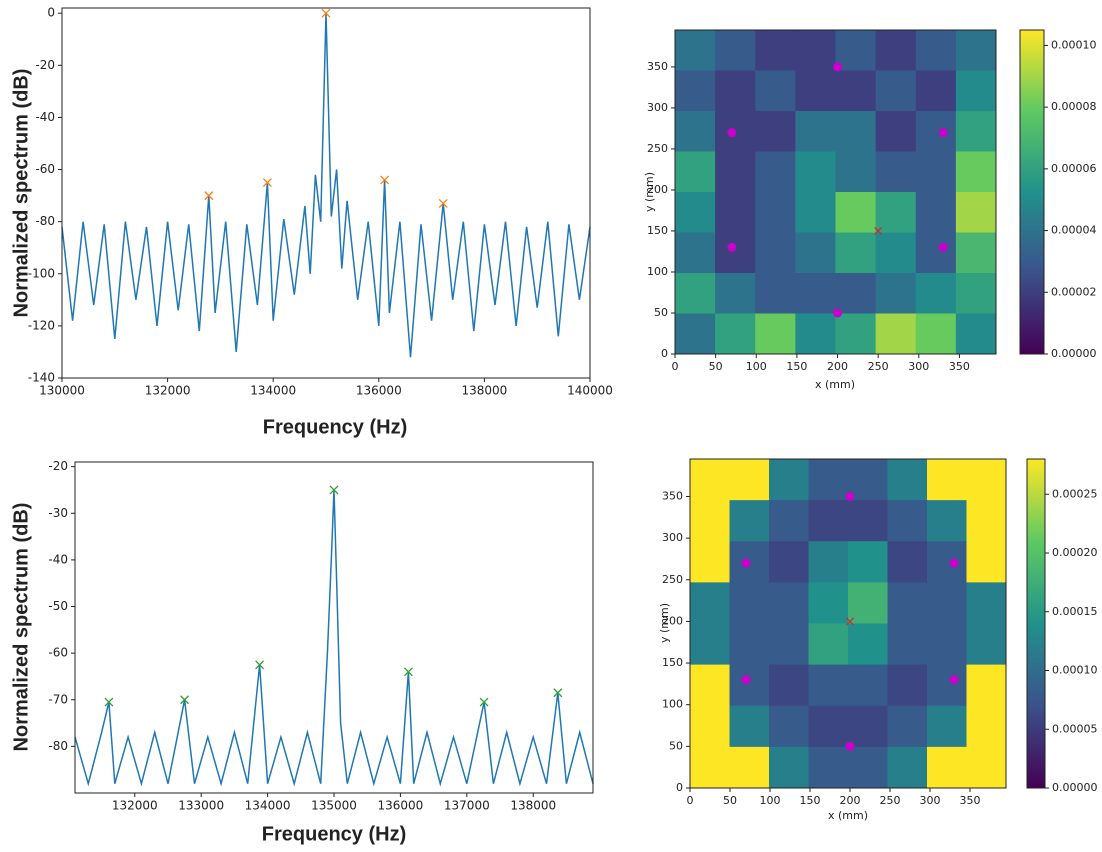  What do you see at coordinates (168, 391) in the screenshot?
I see `x-tick-label: 132000` at bounding box center [168, 391].